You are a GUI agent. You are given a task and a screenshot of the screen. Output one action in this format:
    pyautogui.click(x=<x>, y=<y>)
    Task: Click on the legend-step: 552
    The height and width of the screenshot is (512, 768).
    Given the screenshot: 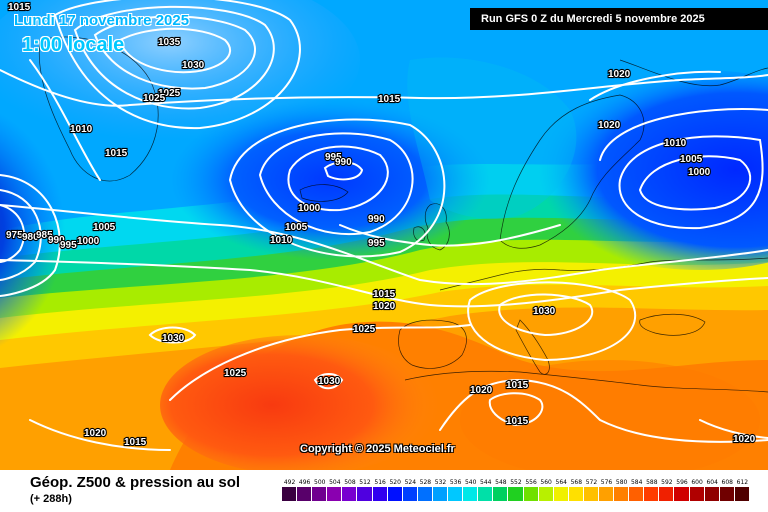 What is the action you would take?
    pyautogui.click(x=516, y=489)
    